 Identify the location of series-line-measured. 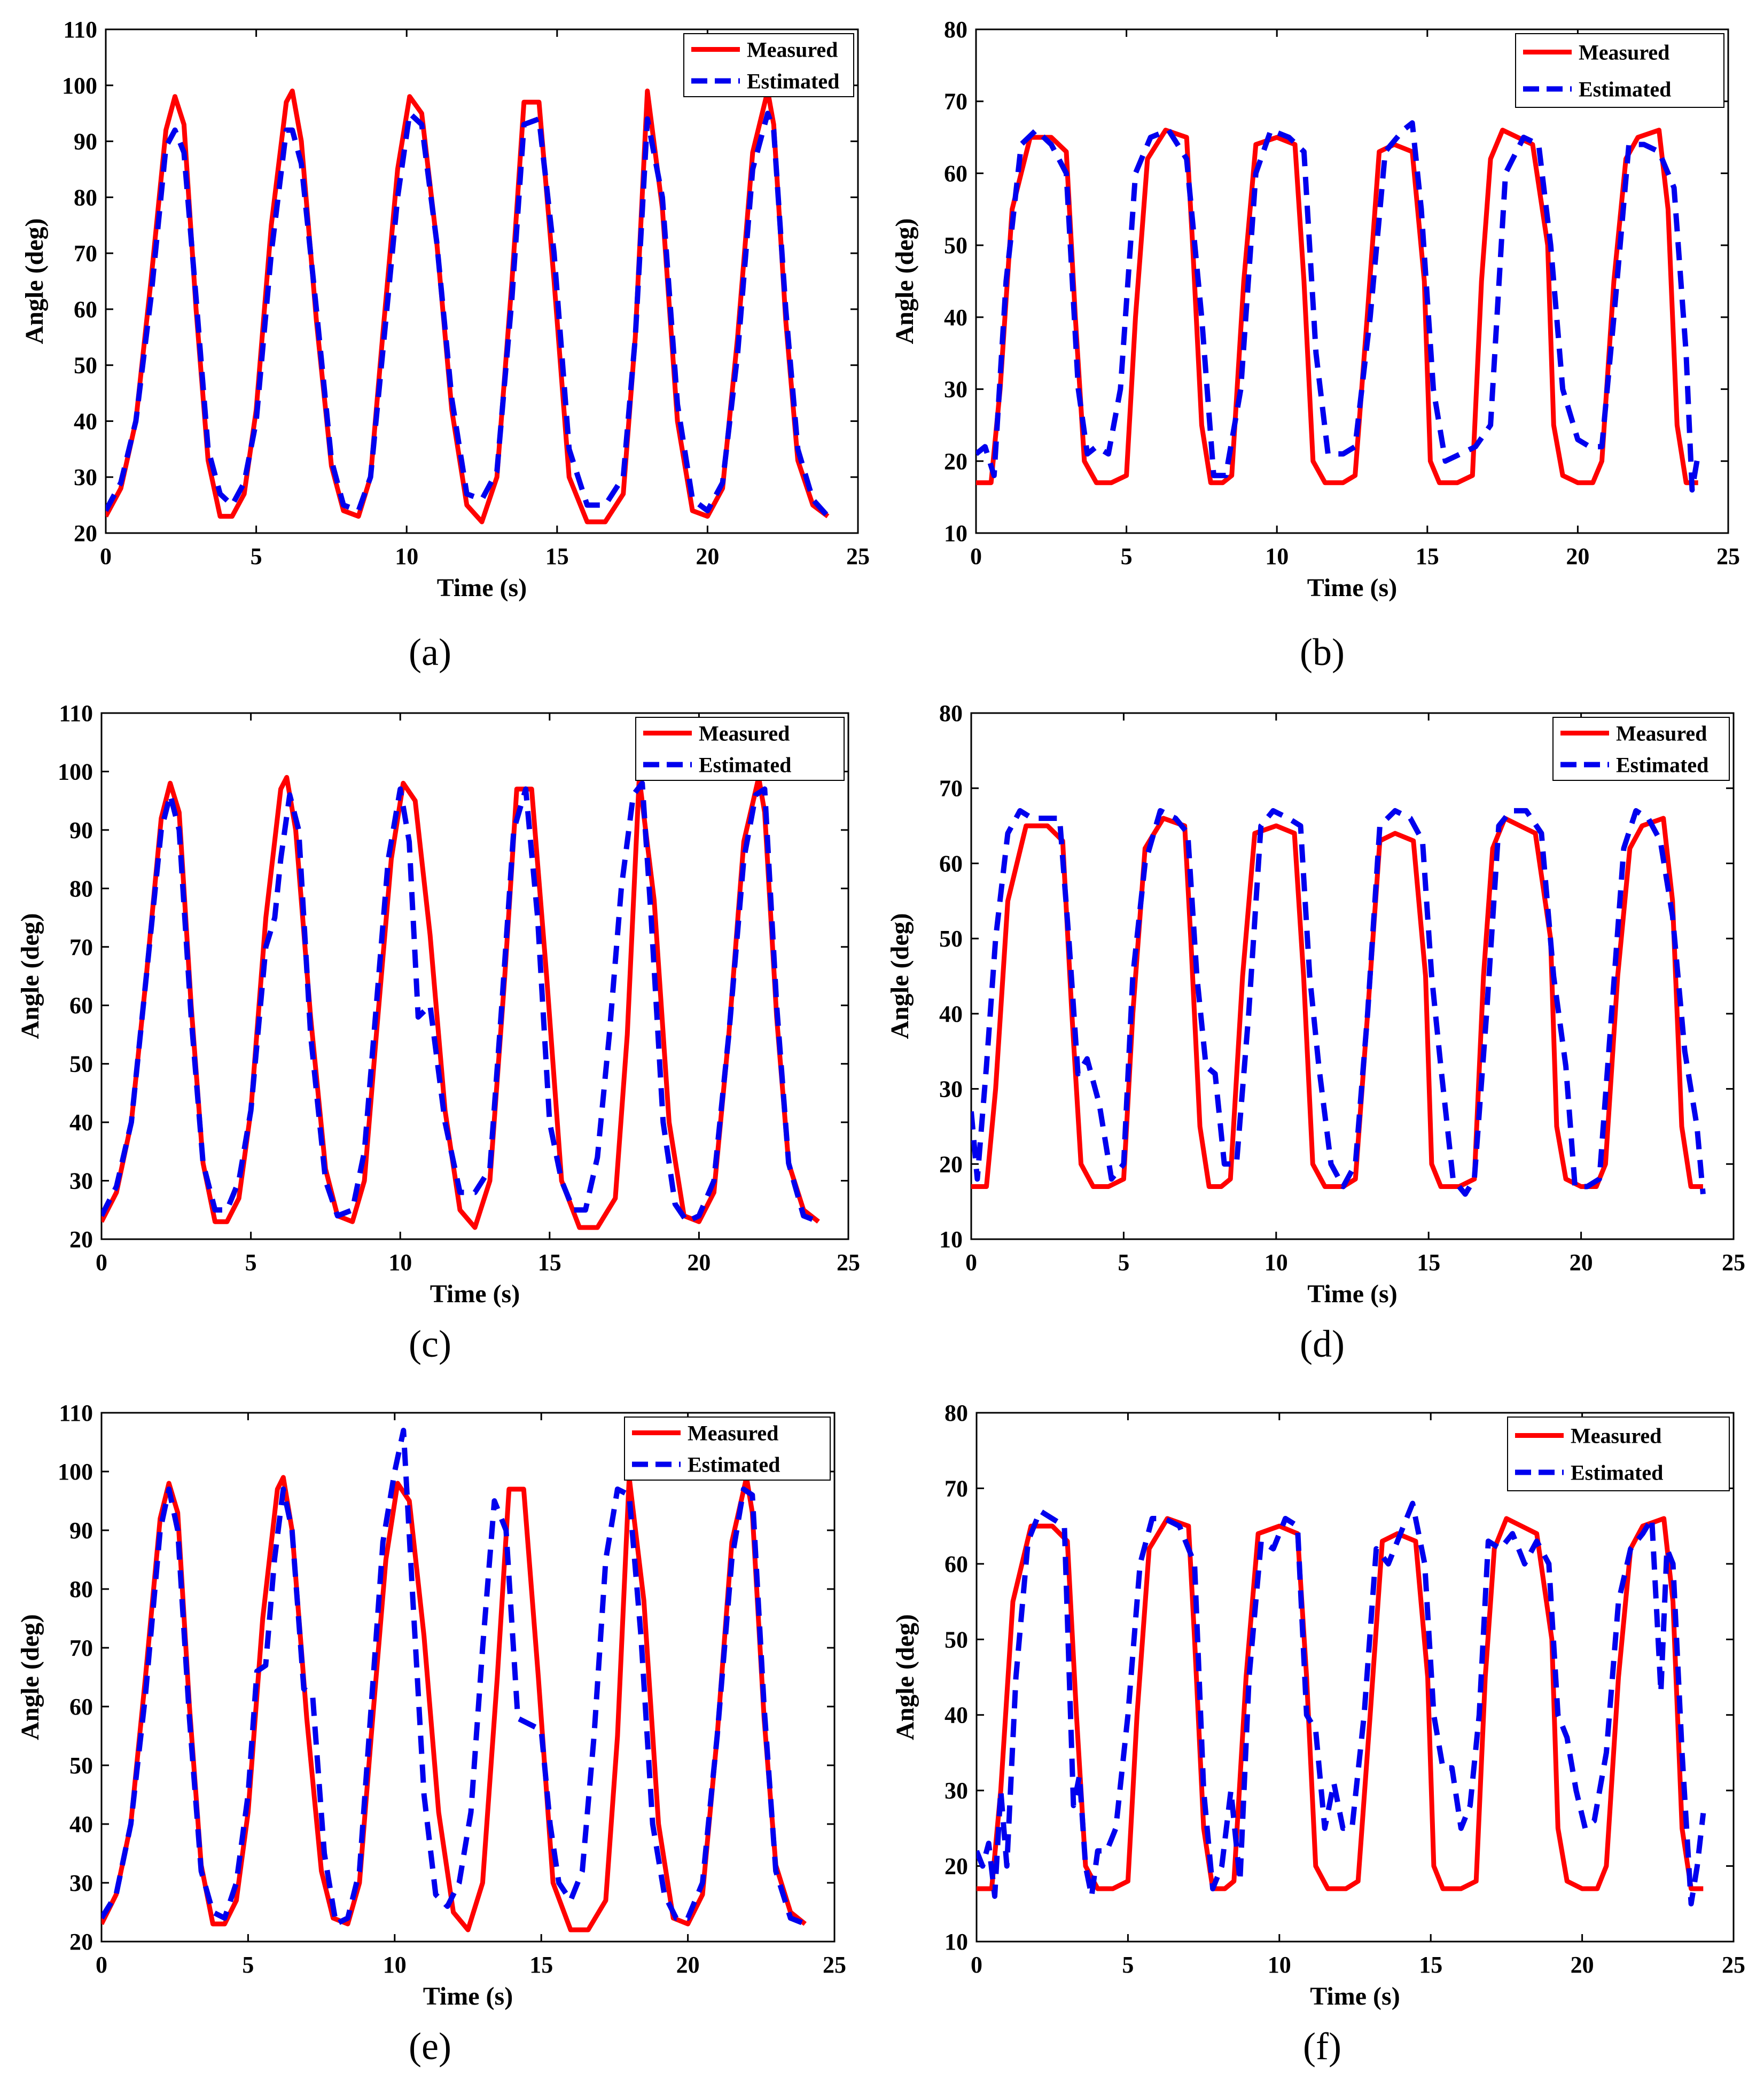
(1340, 1703).